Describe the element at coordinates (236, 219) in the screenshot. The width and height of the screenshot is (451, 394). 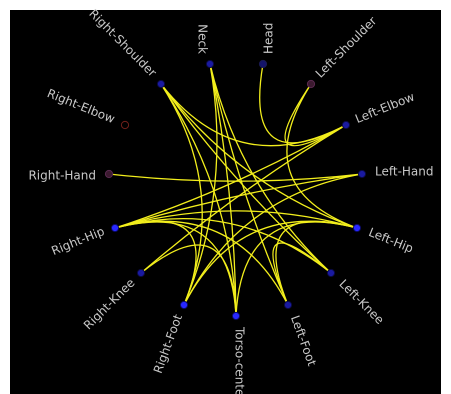
I see `edge-left-hip-right-hip` at that location.